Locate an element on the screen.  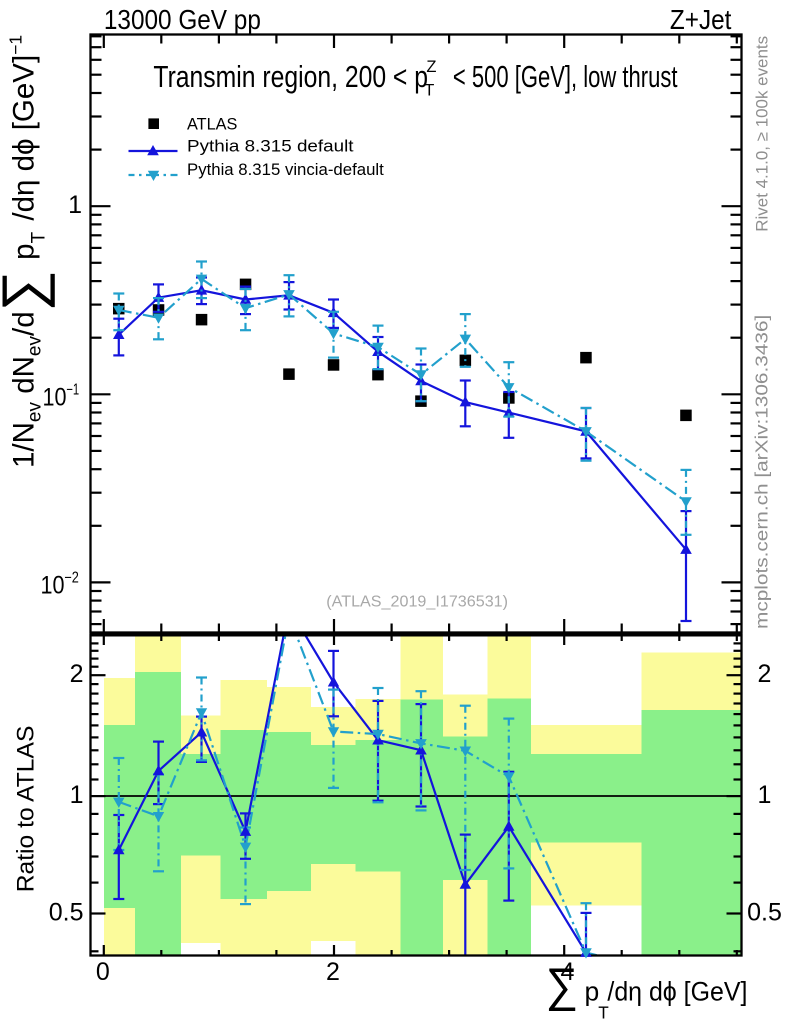
svg-text: ATLAS is located at coordinates (212, 124).